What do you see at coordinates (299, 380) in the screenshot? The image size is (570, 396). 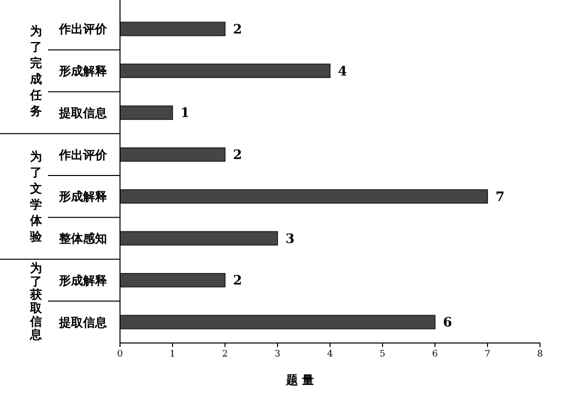 I see `x-axis-title: 题 量` at bounding box center [299, 380].